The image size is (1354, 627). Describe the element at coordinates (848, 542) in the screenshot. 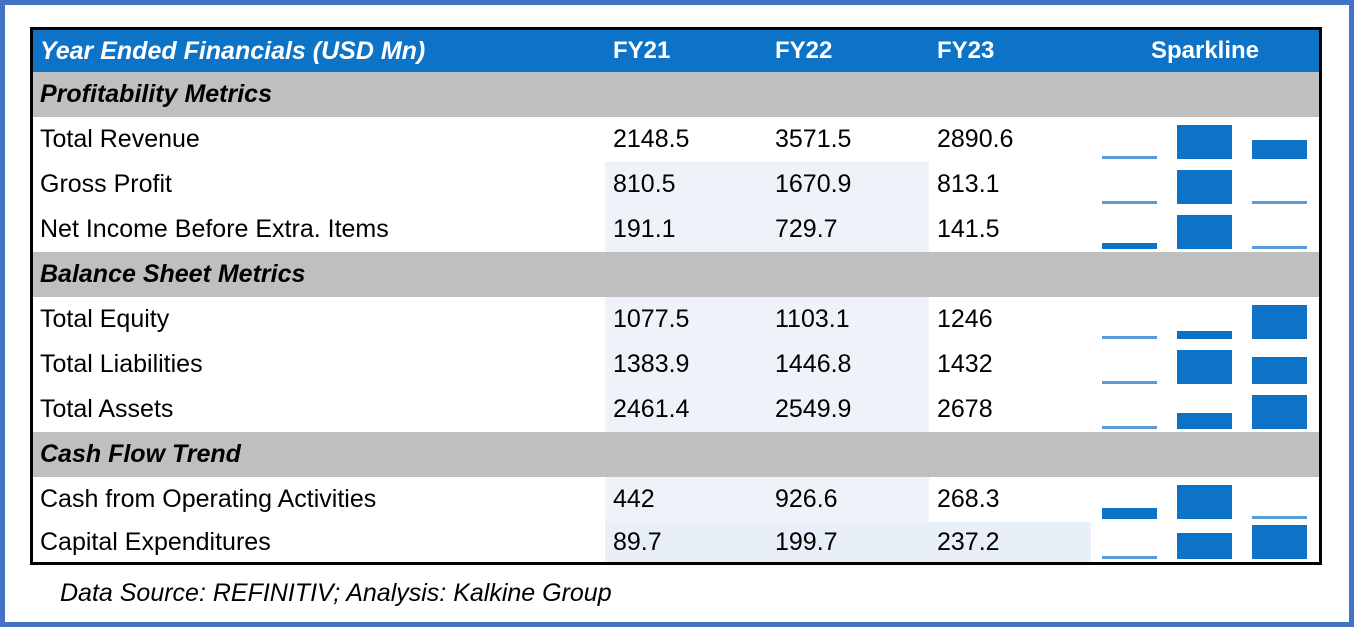

I see `value-cell-fy22: 199.7` at that location.